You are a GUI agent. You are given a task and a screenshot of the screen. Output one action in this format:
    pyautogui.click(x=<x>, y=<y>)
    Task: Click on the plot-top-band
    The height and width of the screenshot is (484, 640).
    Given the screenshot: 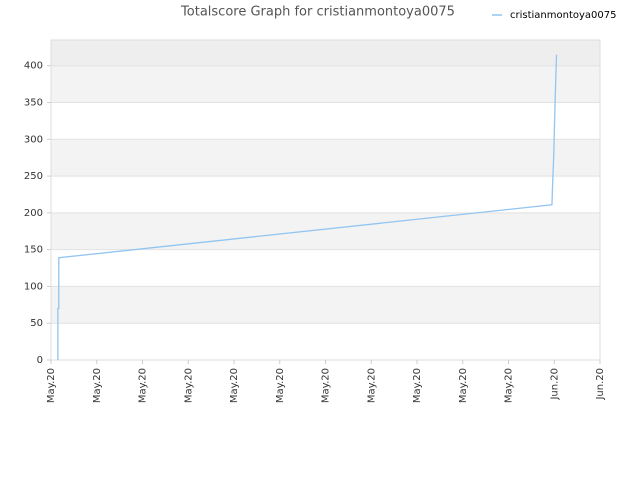 What is the action you would take?
    pyautogui.click(x=325, y=53)
    